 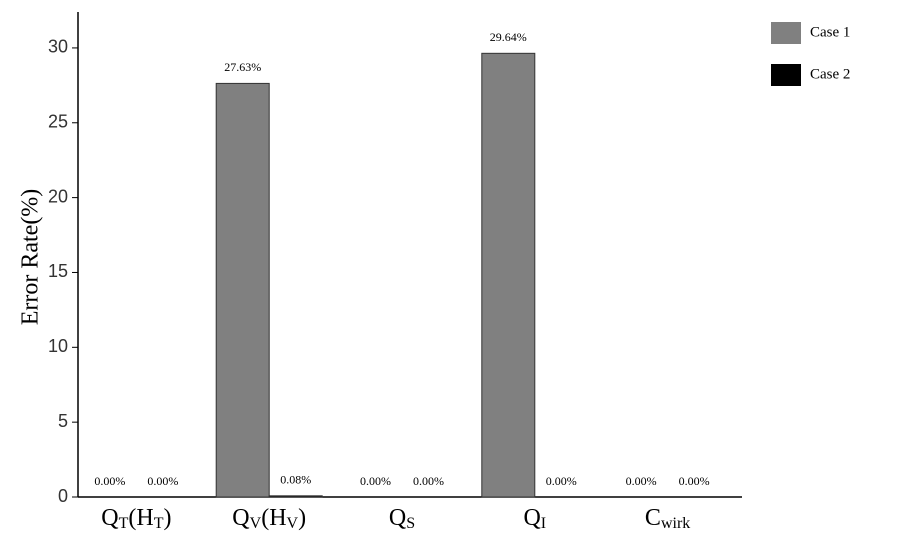 I want to click on x-tick-label: QT(HT), so click(x=136, y=518).